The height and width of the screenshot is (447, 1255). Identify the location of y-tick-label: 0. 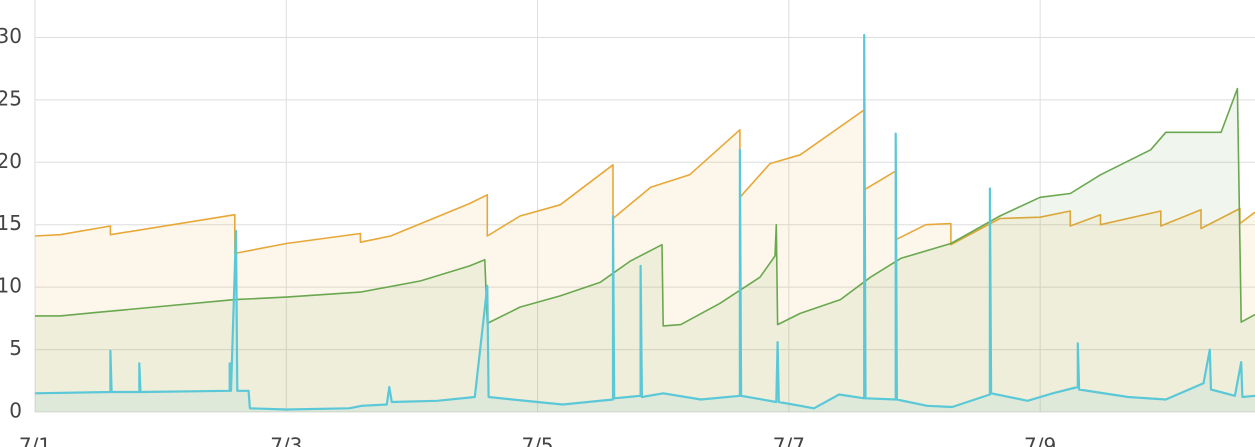
(15, 411).